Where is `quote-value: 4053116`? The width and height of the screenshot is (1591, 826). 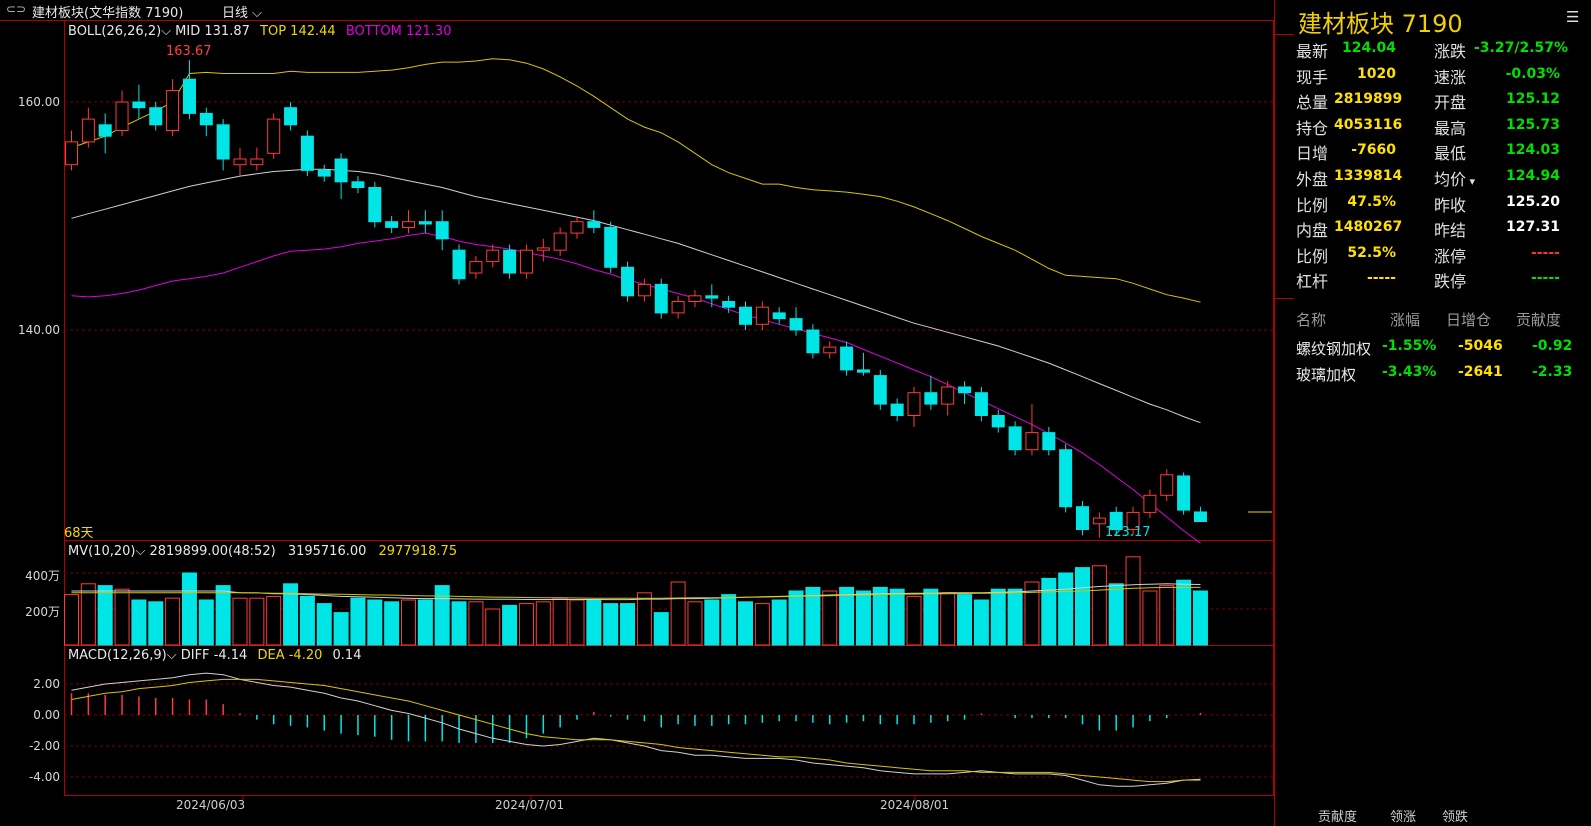 quote-value: 4053116 is located at coordinates (1368, 124).